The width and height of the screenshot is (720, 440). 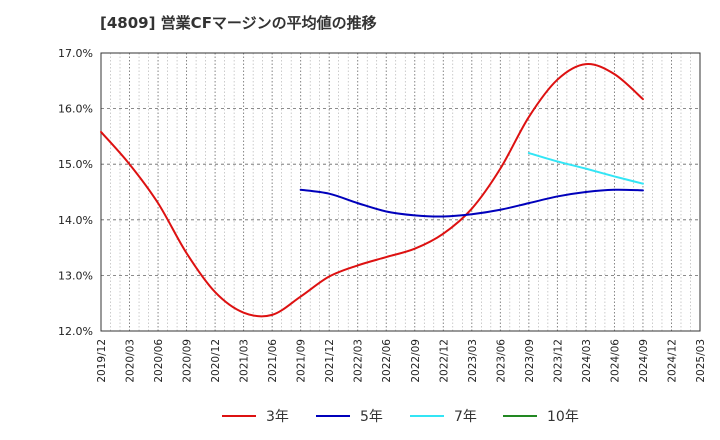 I want to click on x-tick-label: 2022/06, so click(x=387, y=361).